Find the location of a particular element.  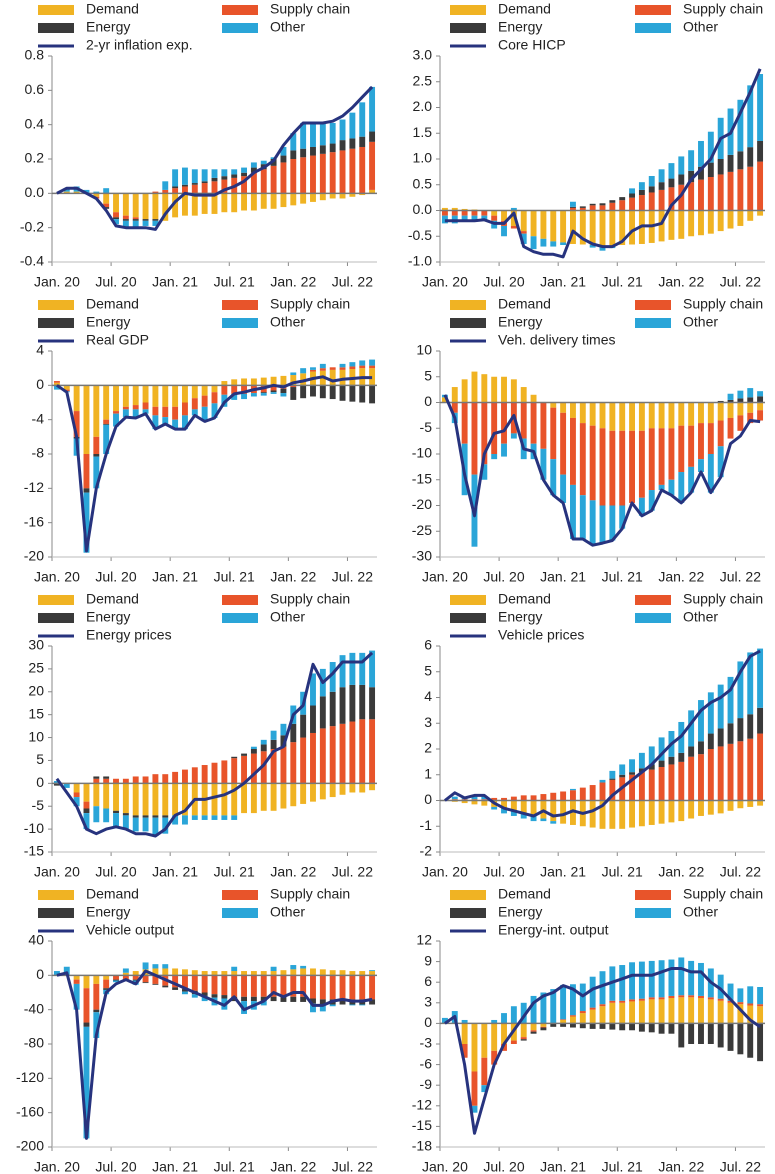

x-tick-label: Jan. 22 is located at coordinates (681, 872).